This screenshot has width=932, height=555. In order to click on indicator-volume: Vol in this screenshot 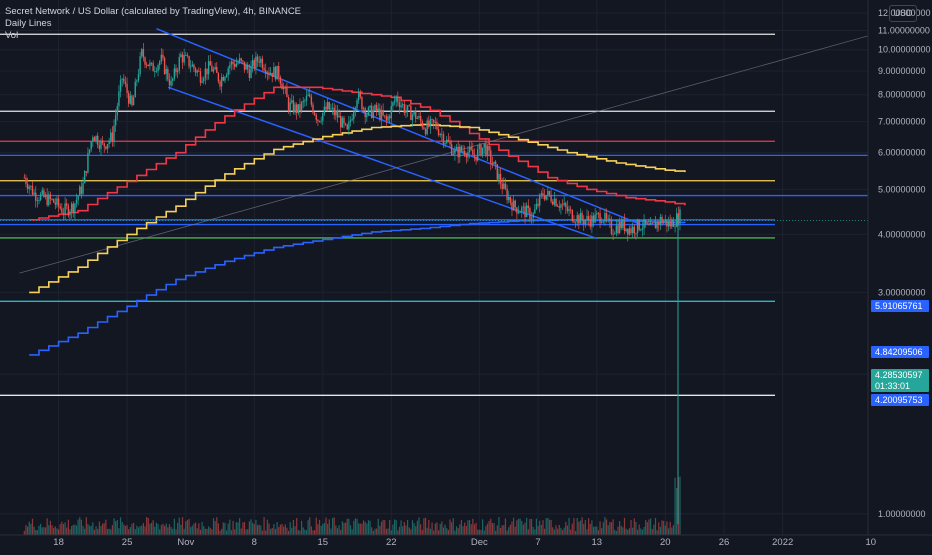, I will do `click(12, 35)`.